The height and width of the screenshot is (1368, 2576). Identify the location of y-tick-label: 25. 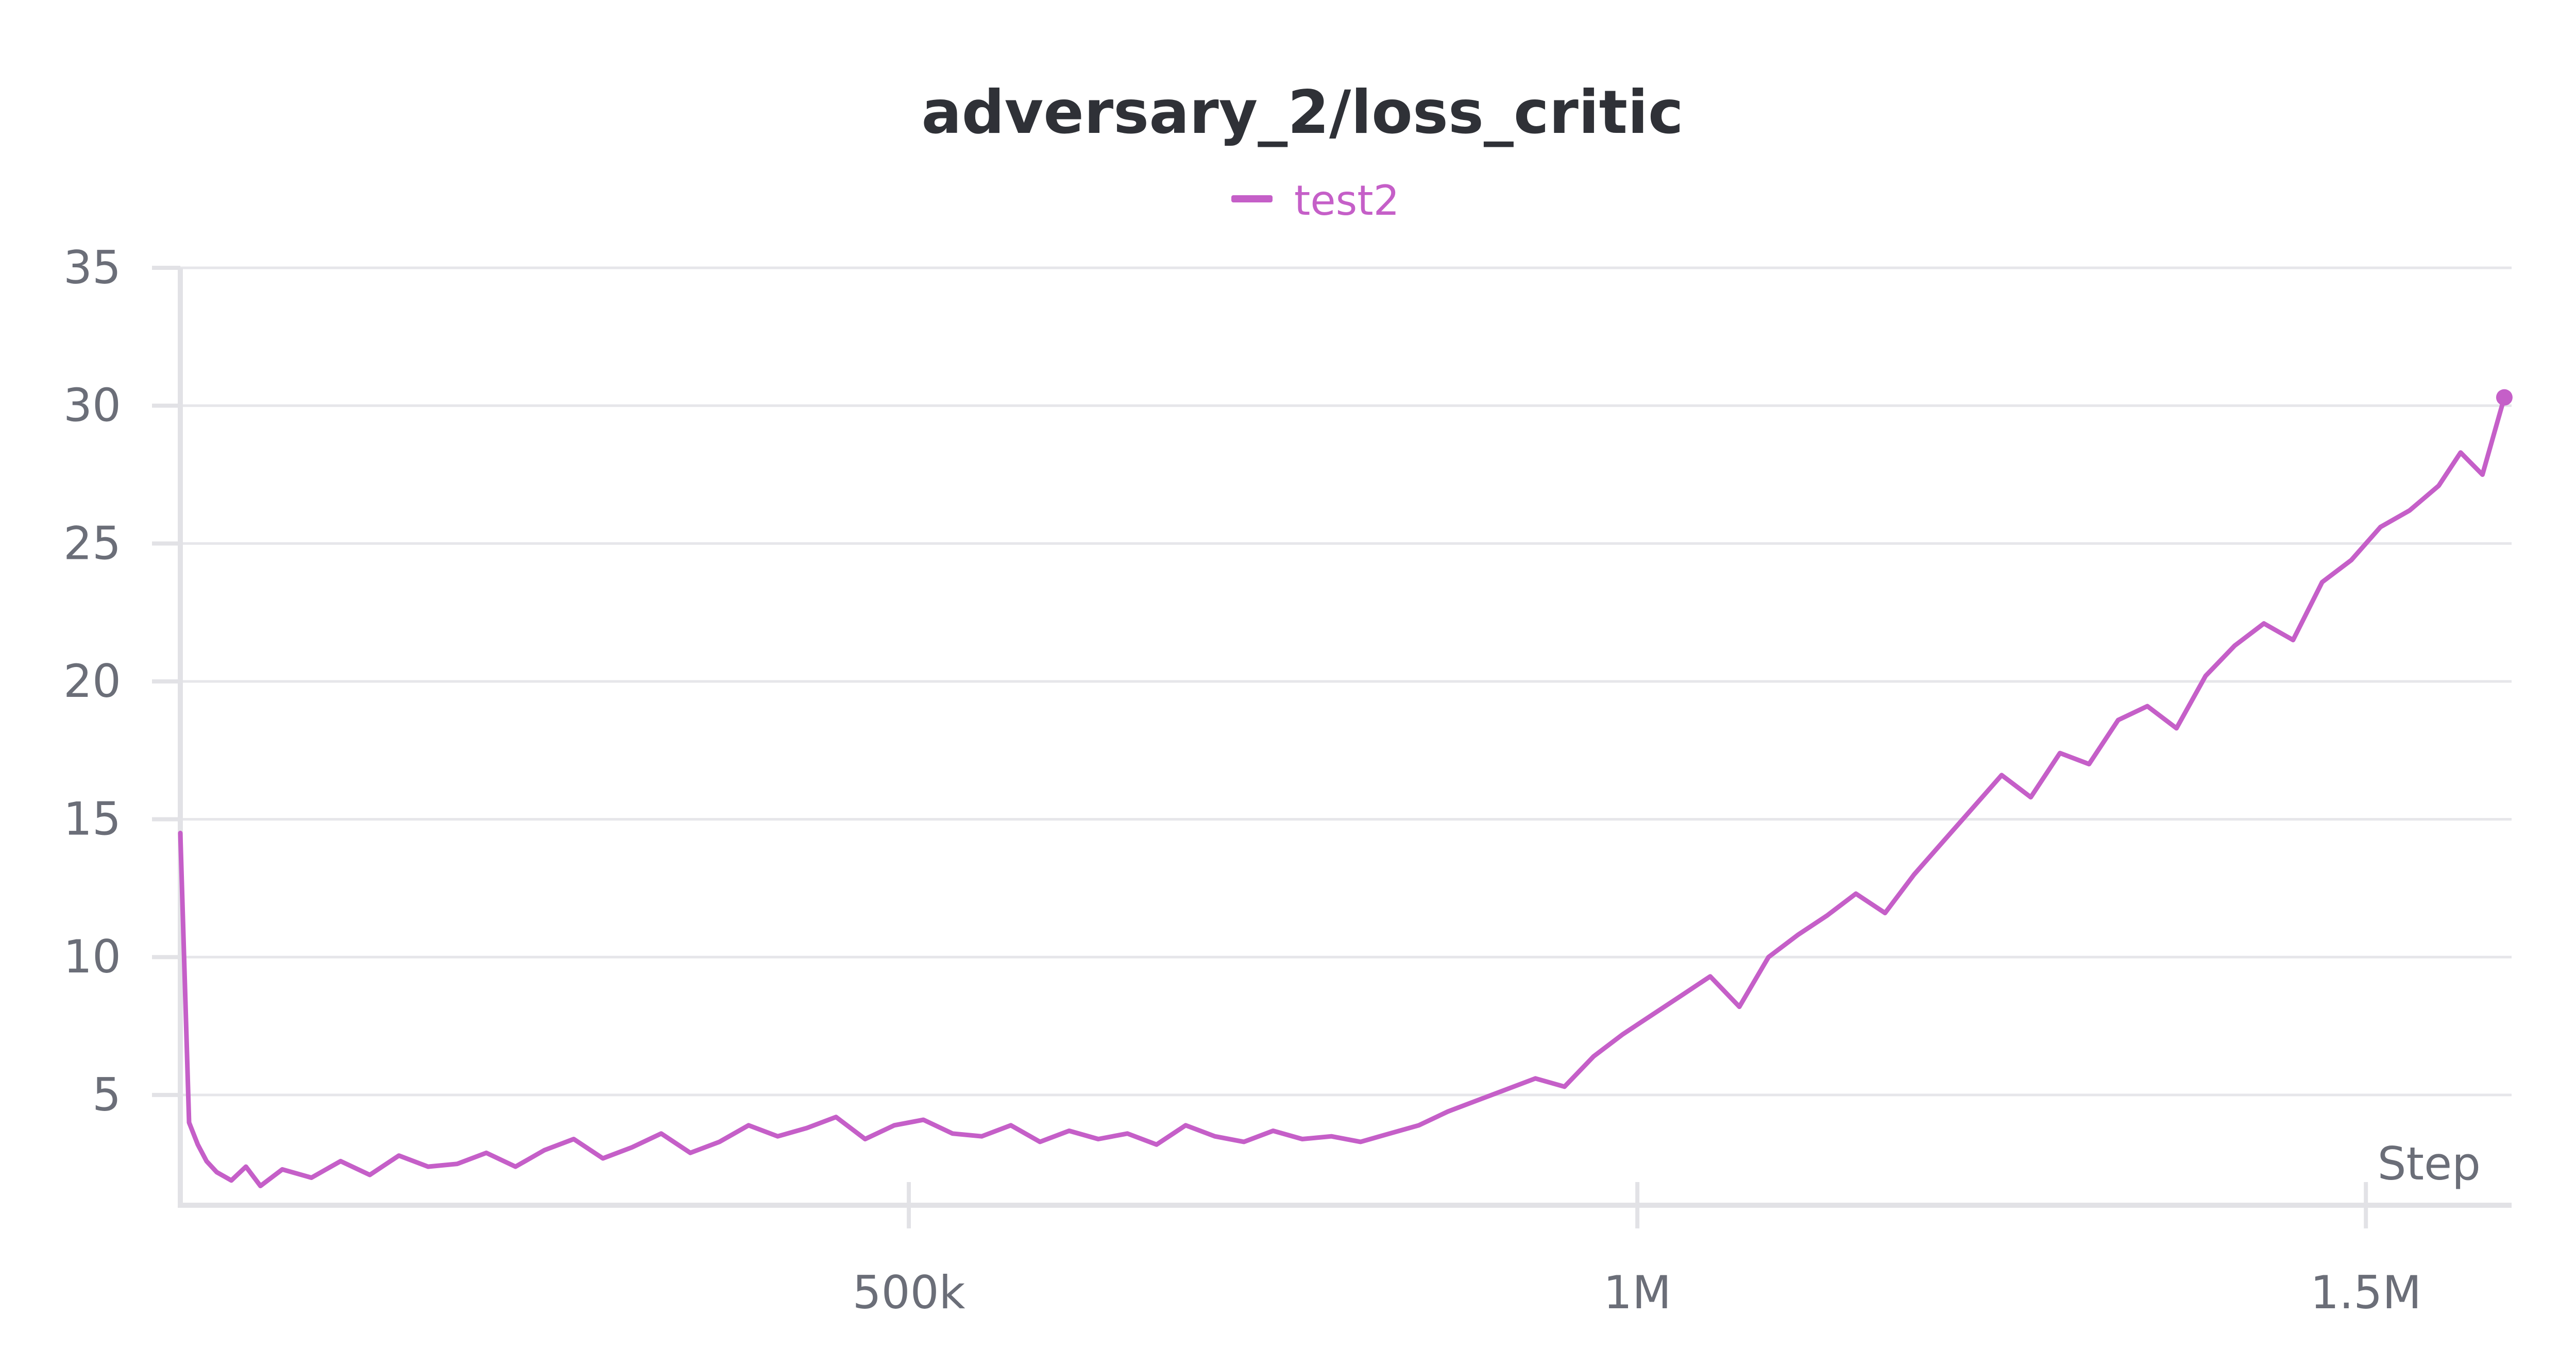
(92, 543).